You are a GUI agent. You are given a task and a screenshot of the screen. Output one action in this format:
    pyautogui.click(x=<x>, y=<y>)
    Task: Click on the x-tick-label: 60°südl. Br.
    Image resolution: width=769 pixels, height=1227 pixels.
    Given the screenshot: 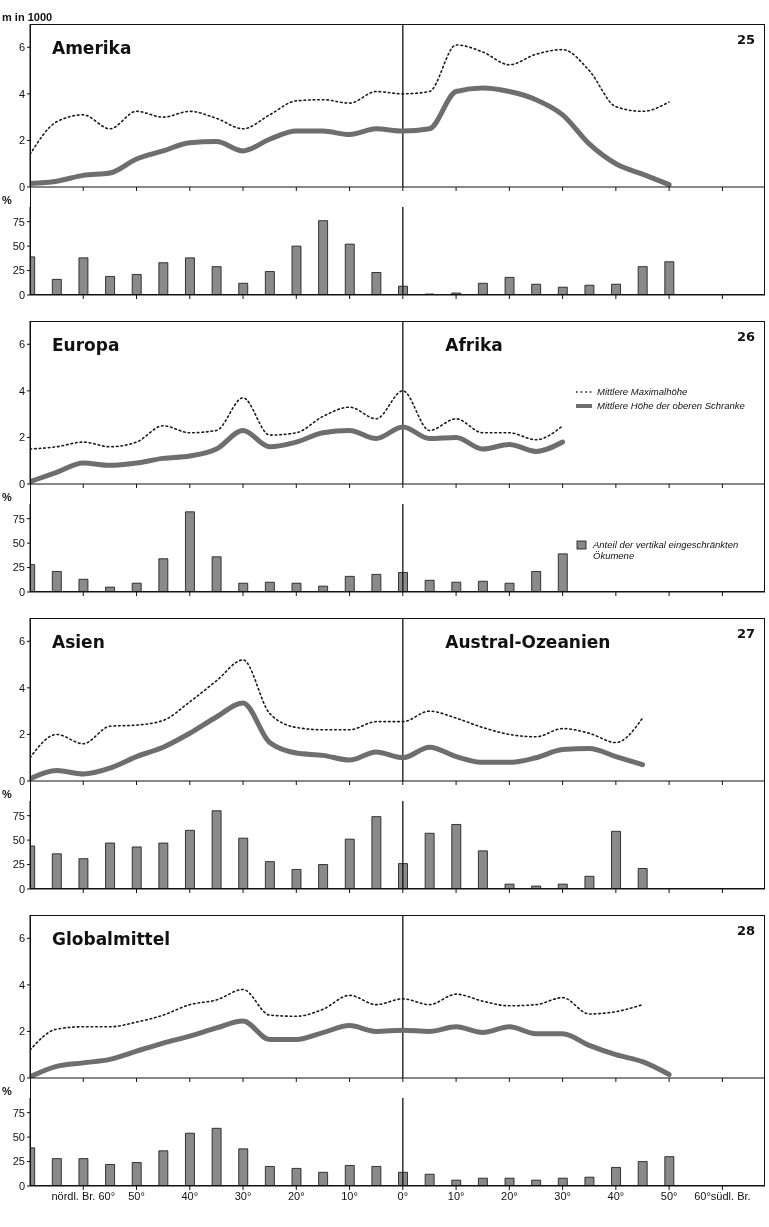 What is the action you would take?
    pyautogui.click(x=722, y=1195)
    